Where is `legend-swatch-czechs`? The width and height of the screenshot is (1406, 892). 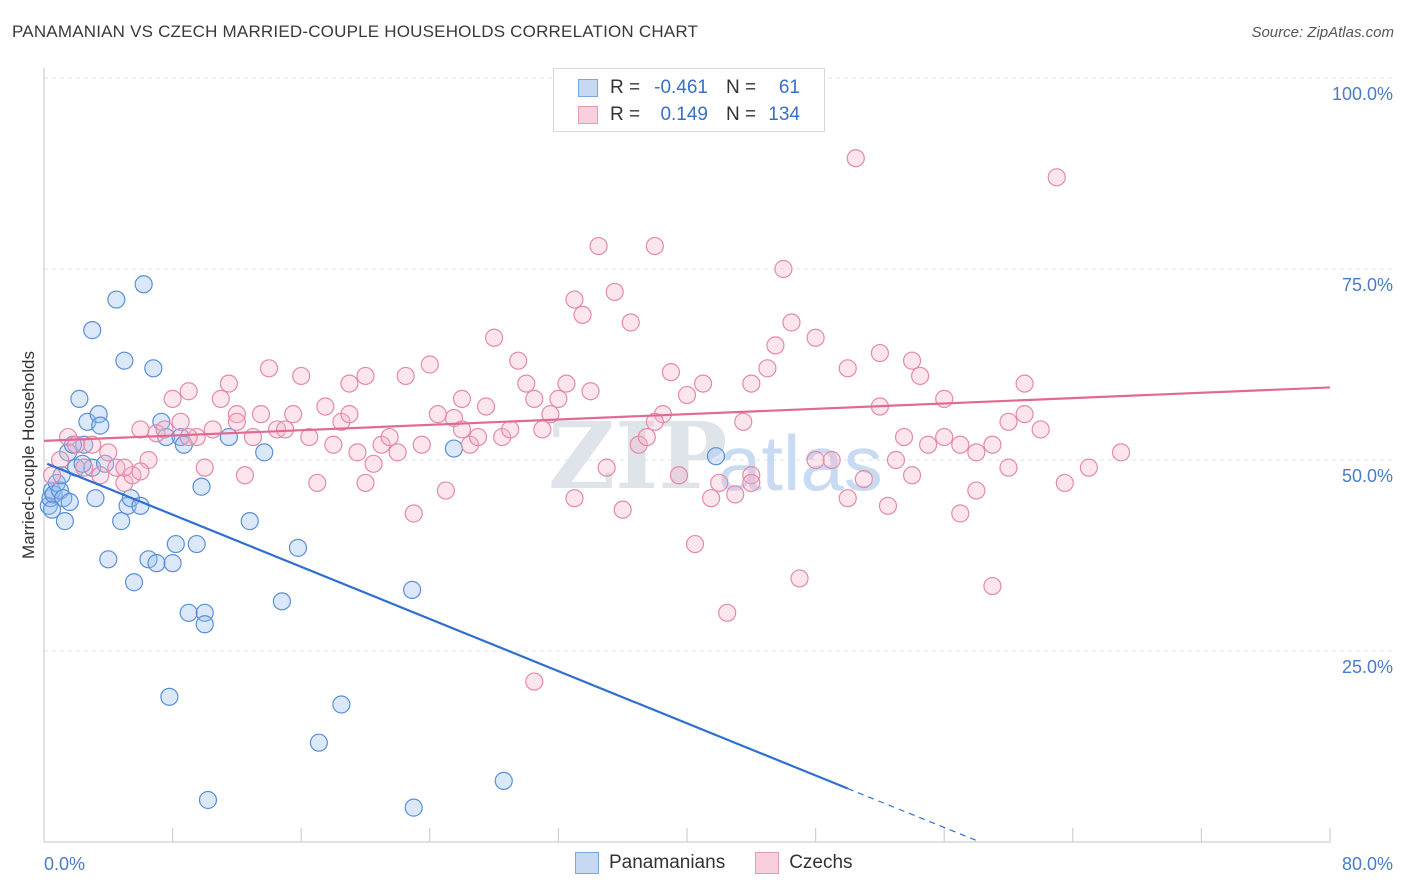 legend-swatch-czechs is located at coordinates (588, 115).